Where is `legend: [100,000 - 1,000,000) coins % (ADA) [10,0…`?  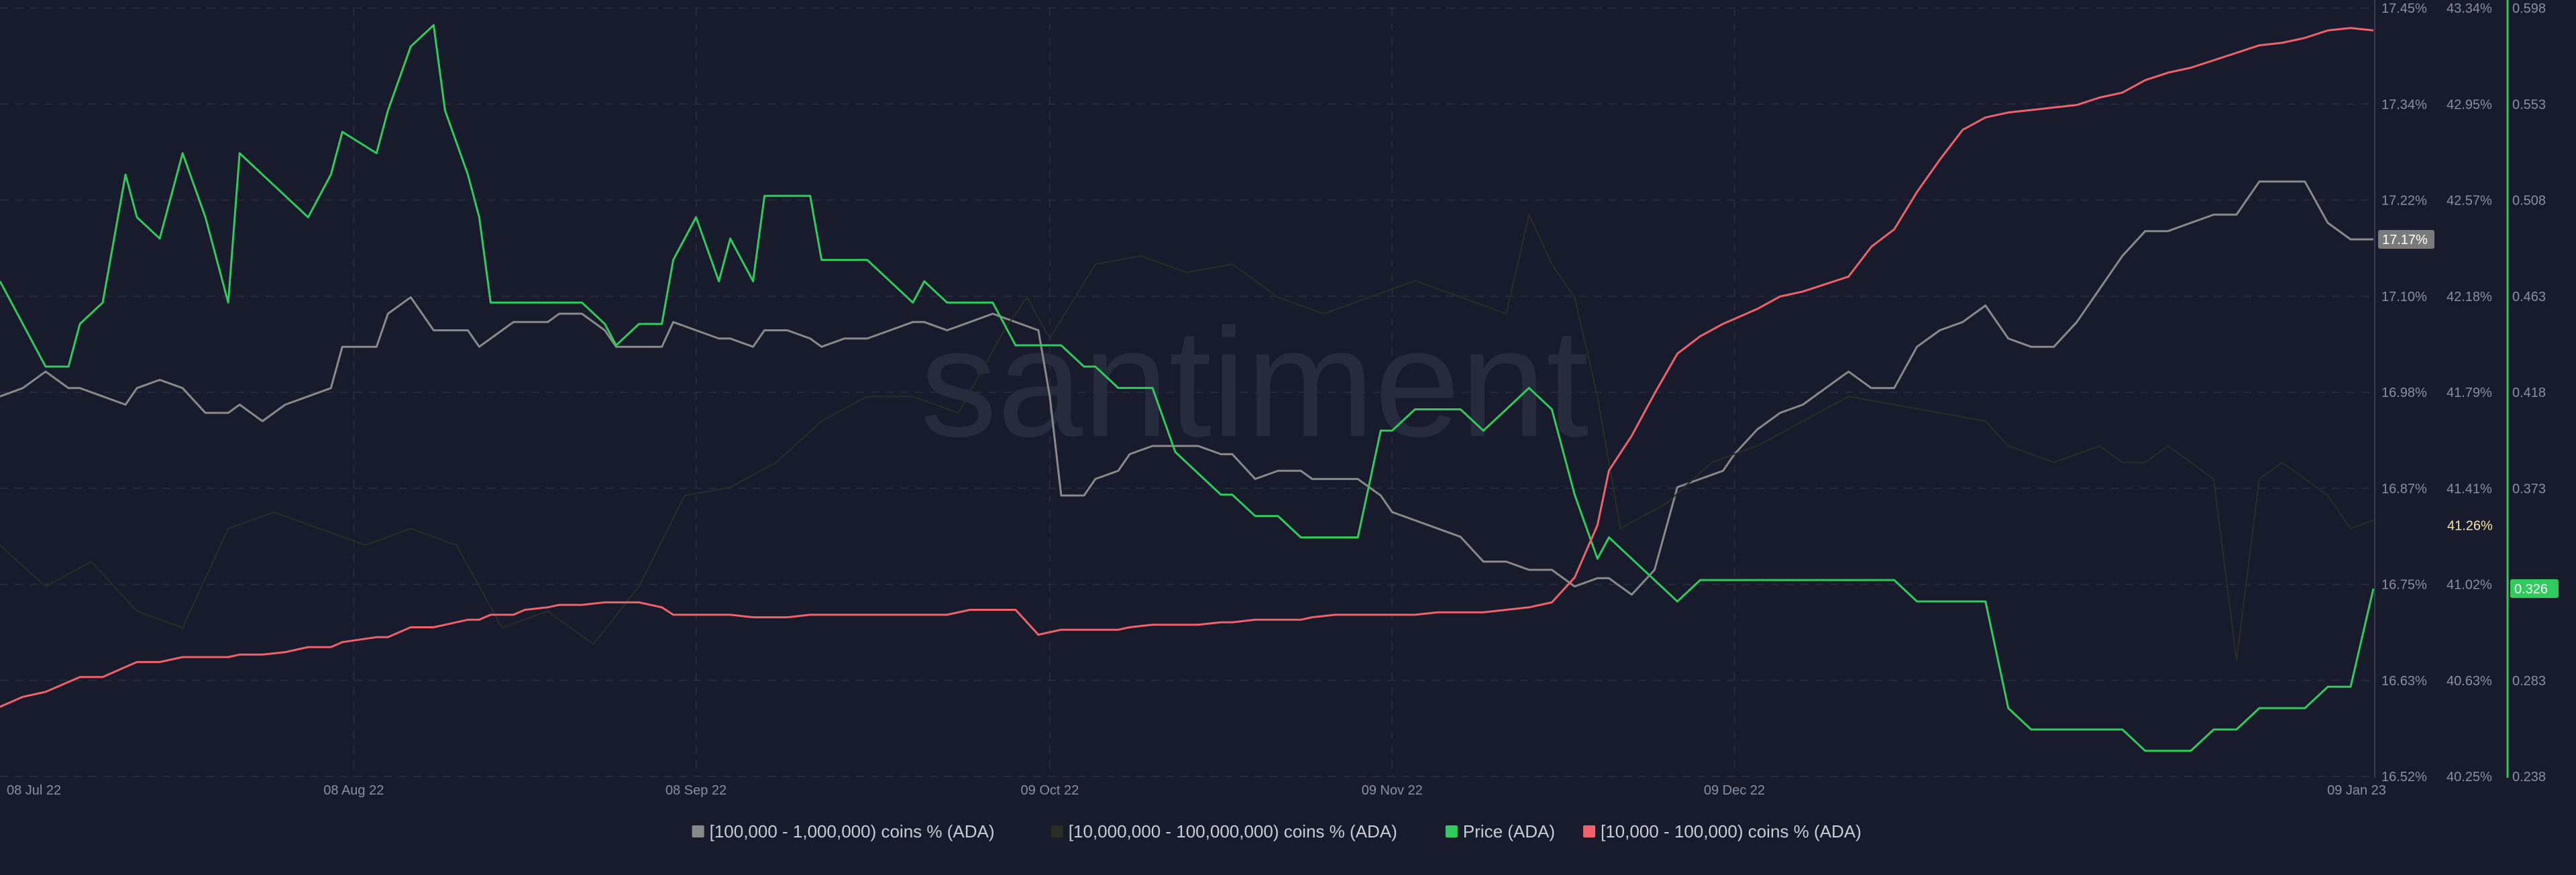 legend: [100,000 - 1,000,000) coins % (ADA) [10,0… is located at coordinates (1277, 831).